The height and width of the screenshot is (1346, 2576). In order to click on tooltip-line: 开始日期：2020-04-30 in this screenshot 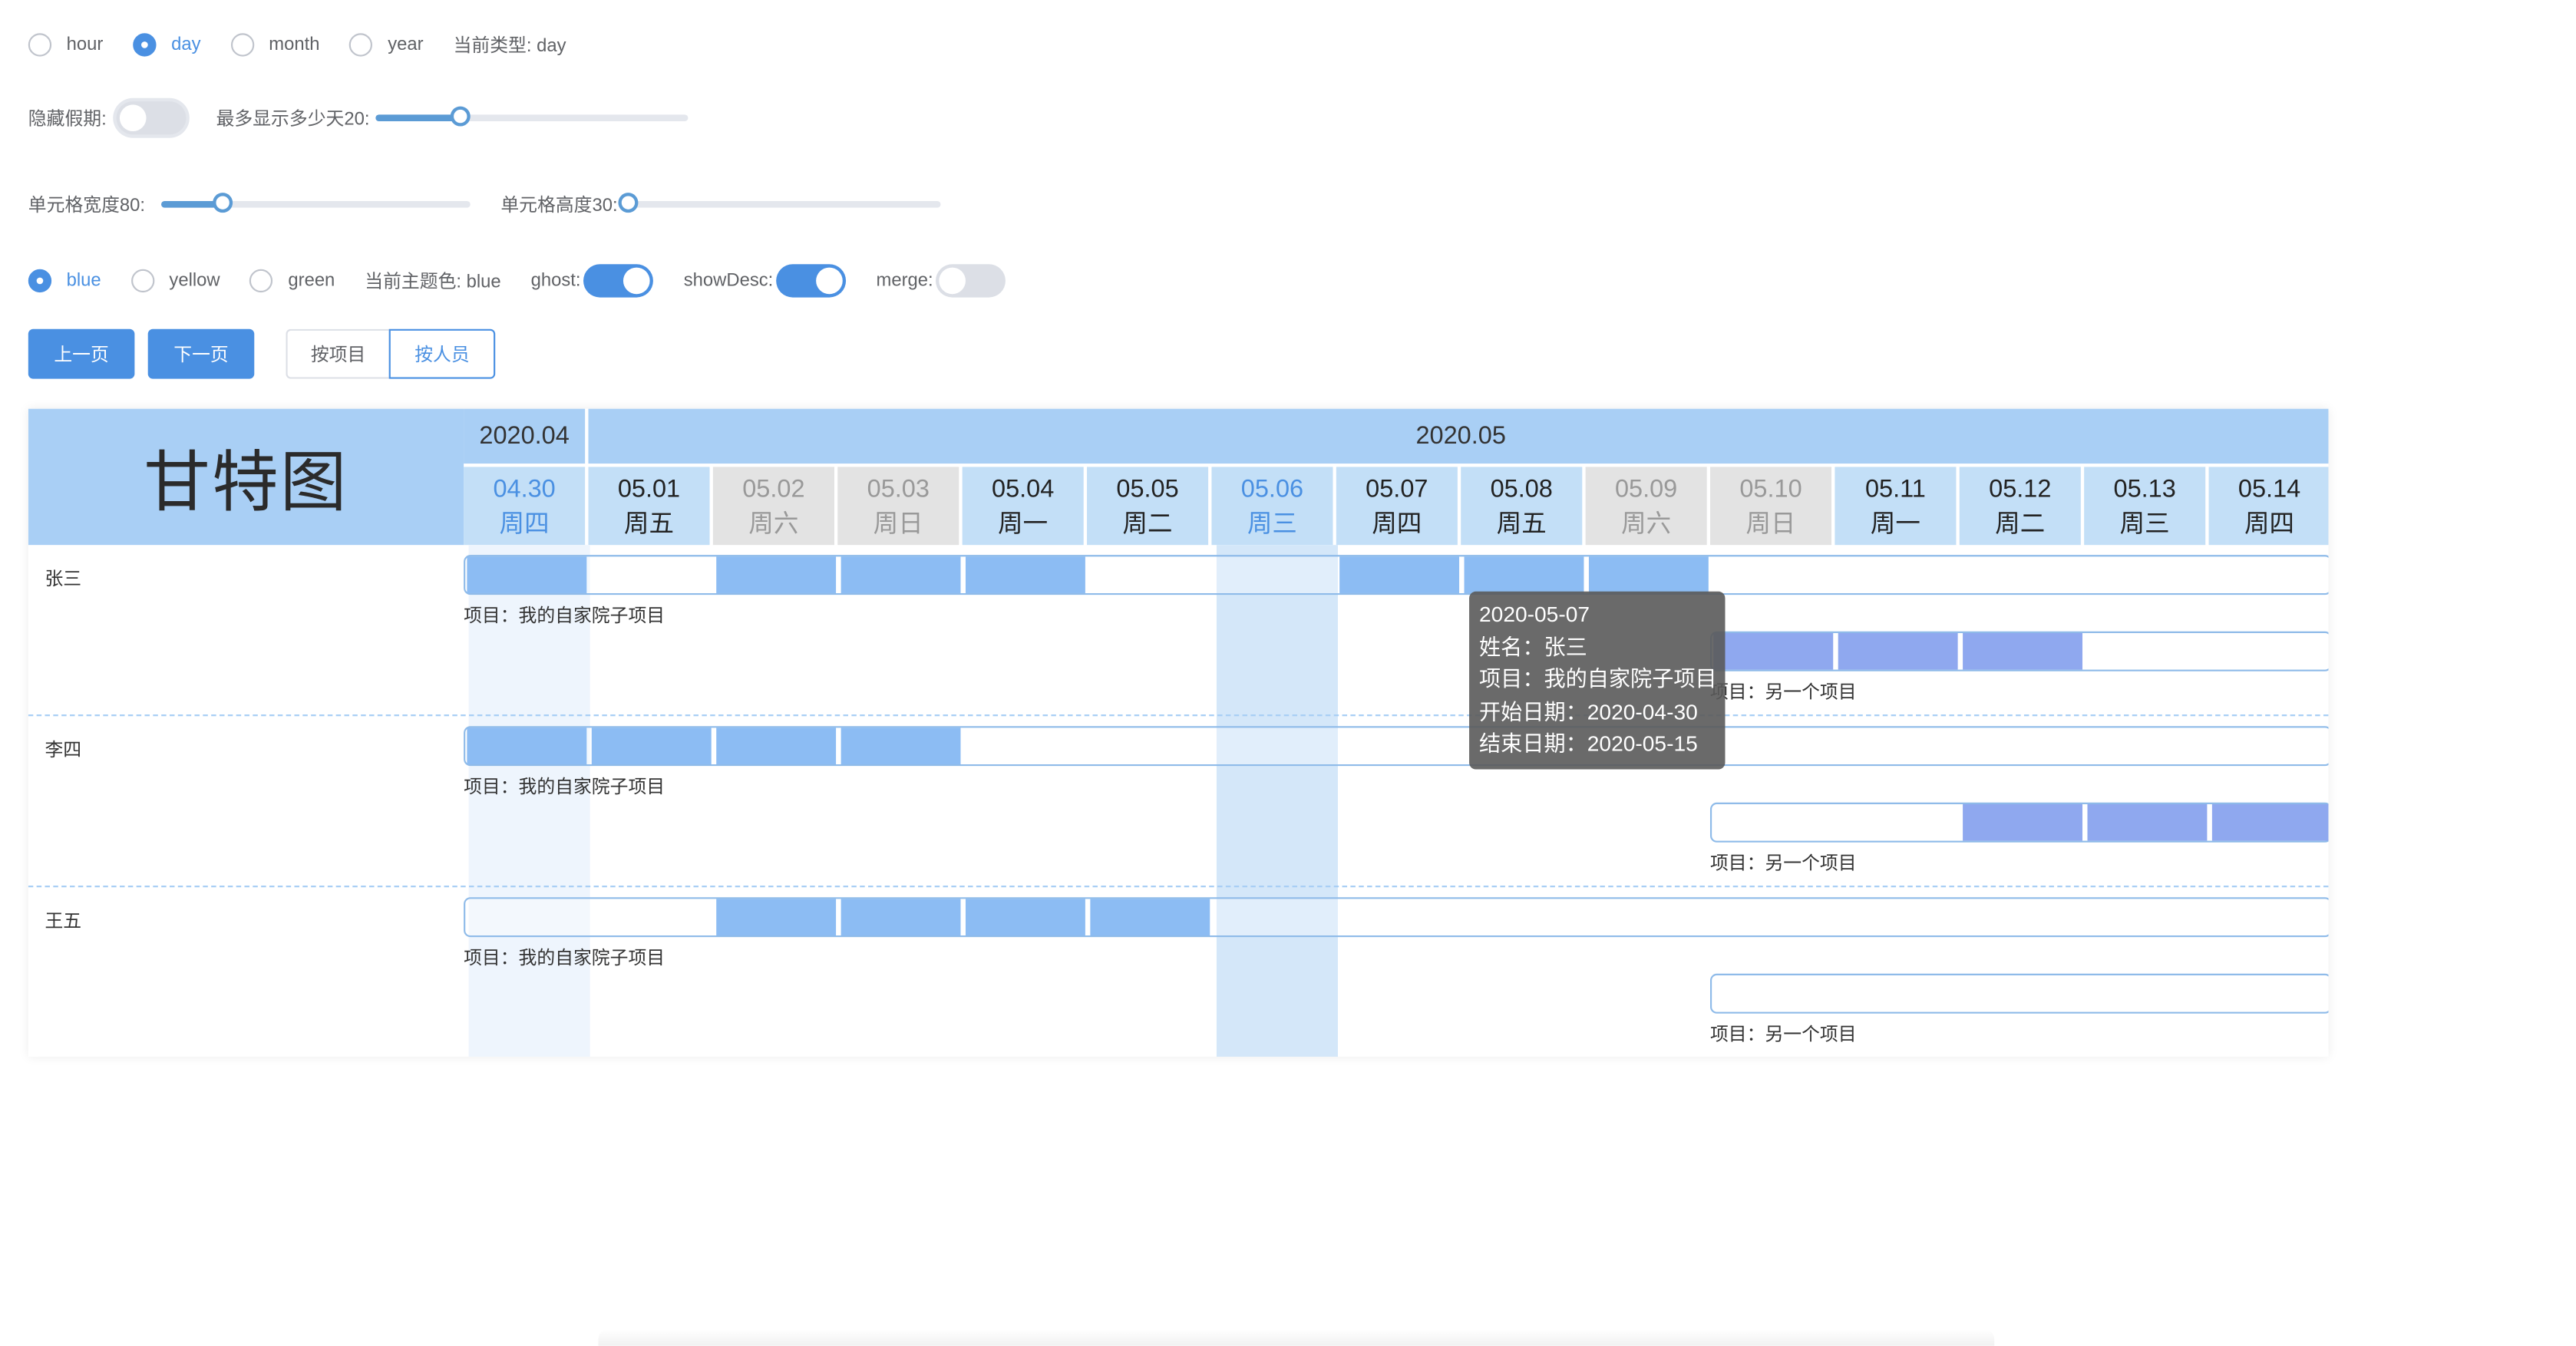, I will do `click(1589, 711)`.